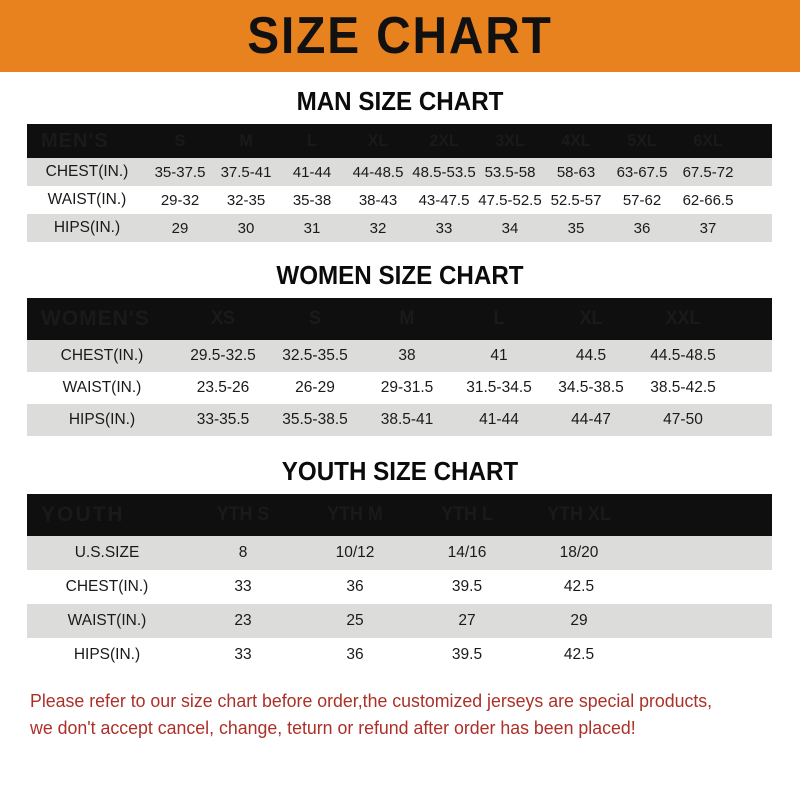 The width and height of the screenshot is (800, 800). I want to click on man-cell-0-0: 35-37.5, so click(180, 172).